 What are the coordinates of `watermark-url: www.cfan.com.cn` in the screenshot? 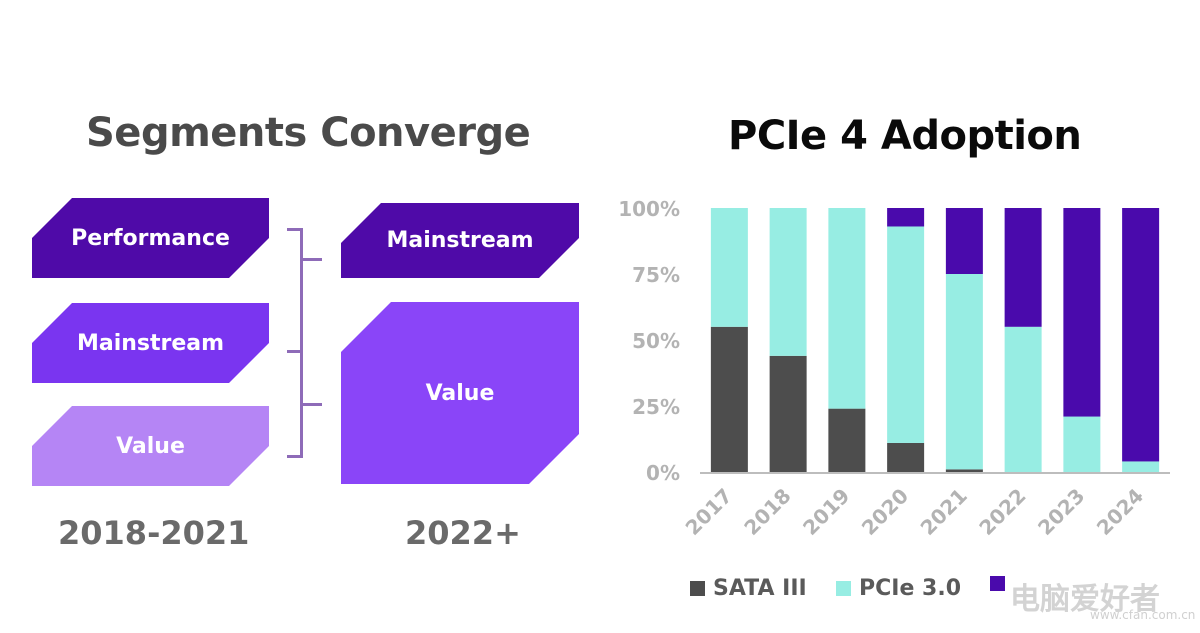 It's located at (1143, 615).